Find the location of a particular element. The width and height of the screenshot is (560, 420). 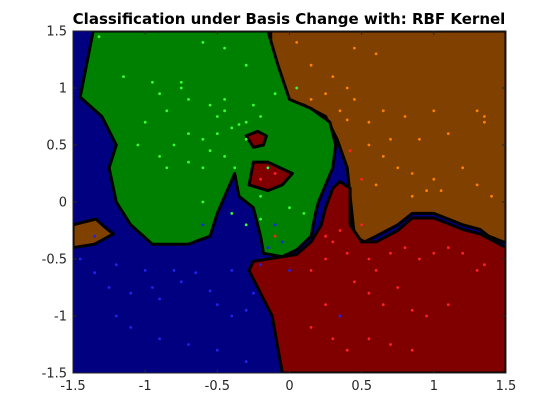

x-tick-label: -1.5 is located at coordinates (72, 386).